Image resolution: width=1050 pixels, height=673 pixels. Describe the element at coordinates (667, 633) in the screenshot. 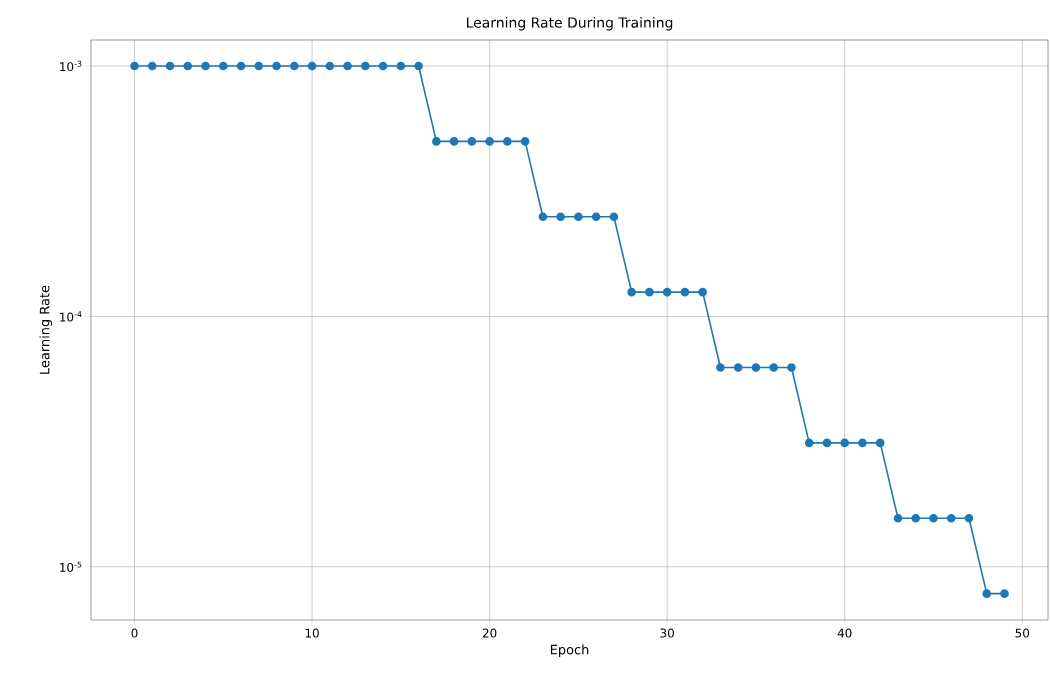

I see `x-tick-label: 30` at that location.